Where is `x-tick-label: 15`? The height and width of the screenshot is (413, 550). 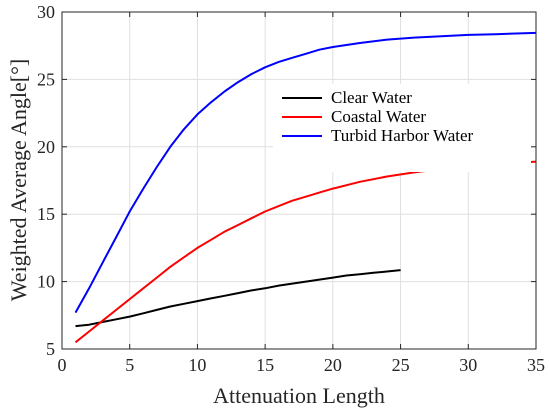
x-tick-label: 15 is located at coordinates (265, 365).